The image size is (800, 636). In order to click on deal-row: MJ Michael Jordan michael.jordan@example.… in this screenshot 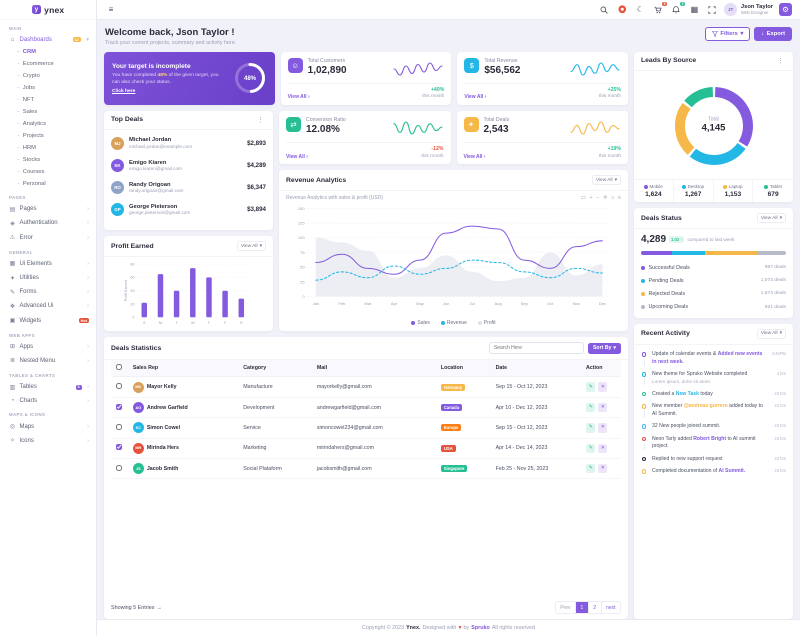, I will do `click(188, 143)`.